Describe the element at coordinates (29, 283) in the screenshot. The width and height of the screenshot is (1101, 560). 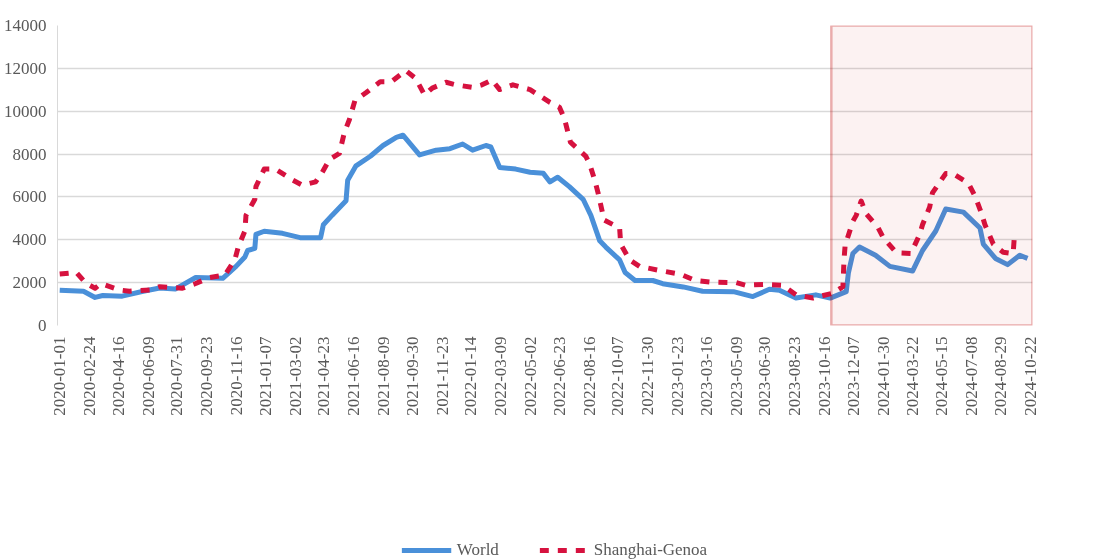
I see `y-tick-label: 2000` at that location.